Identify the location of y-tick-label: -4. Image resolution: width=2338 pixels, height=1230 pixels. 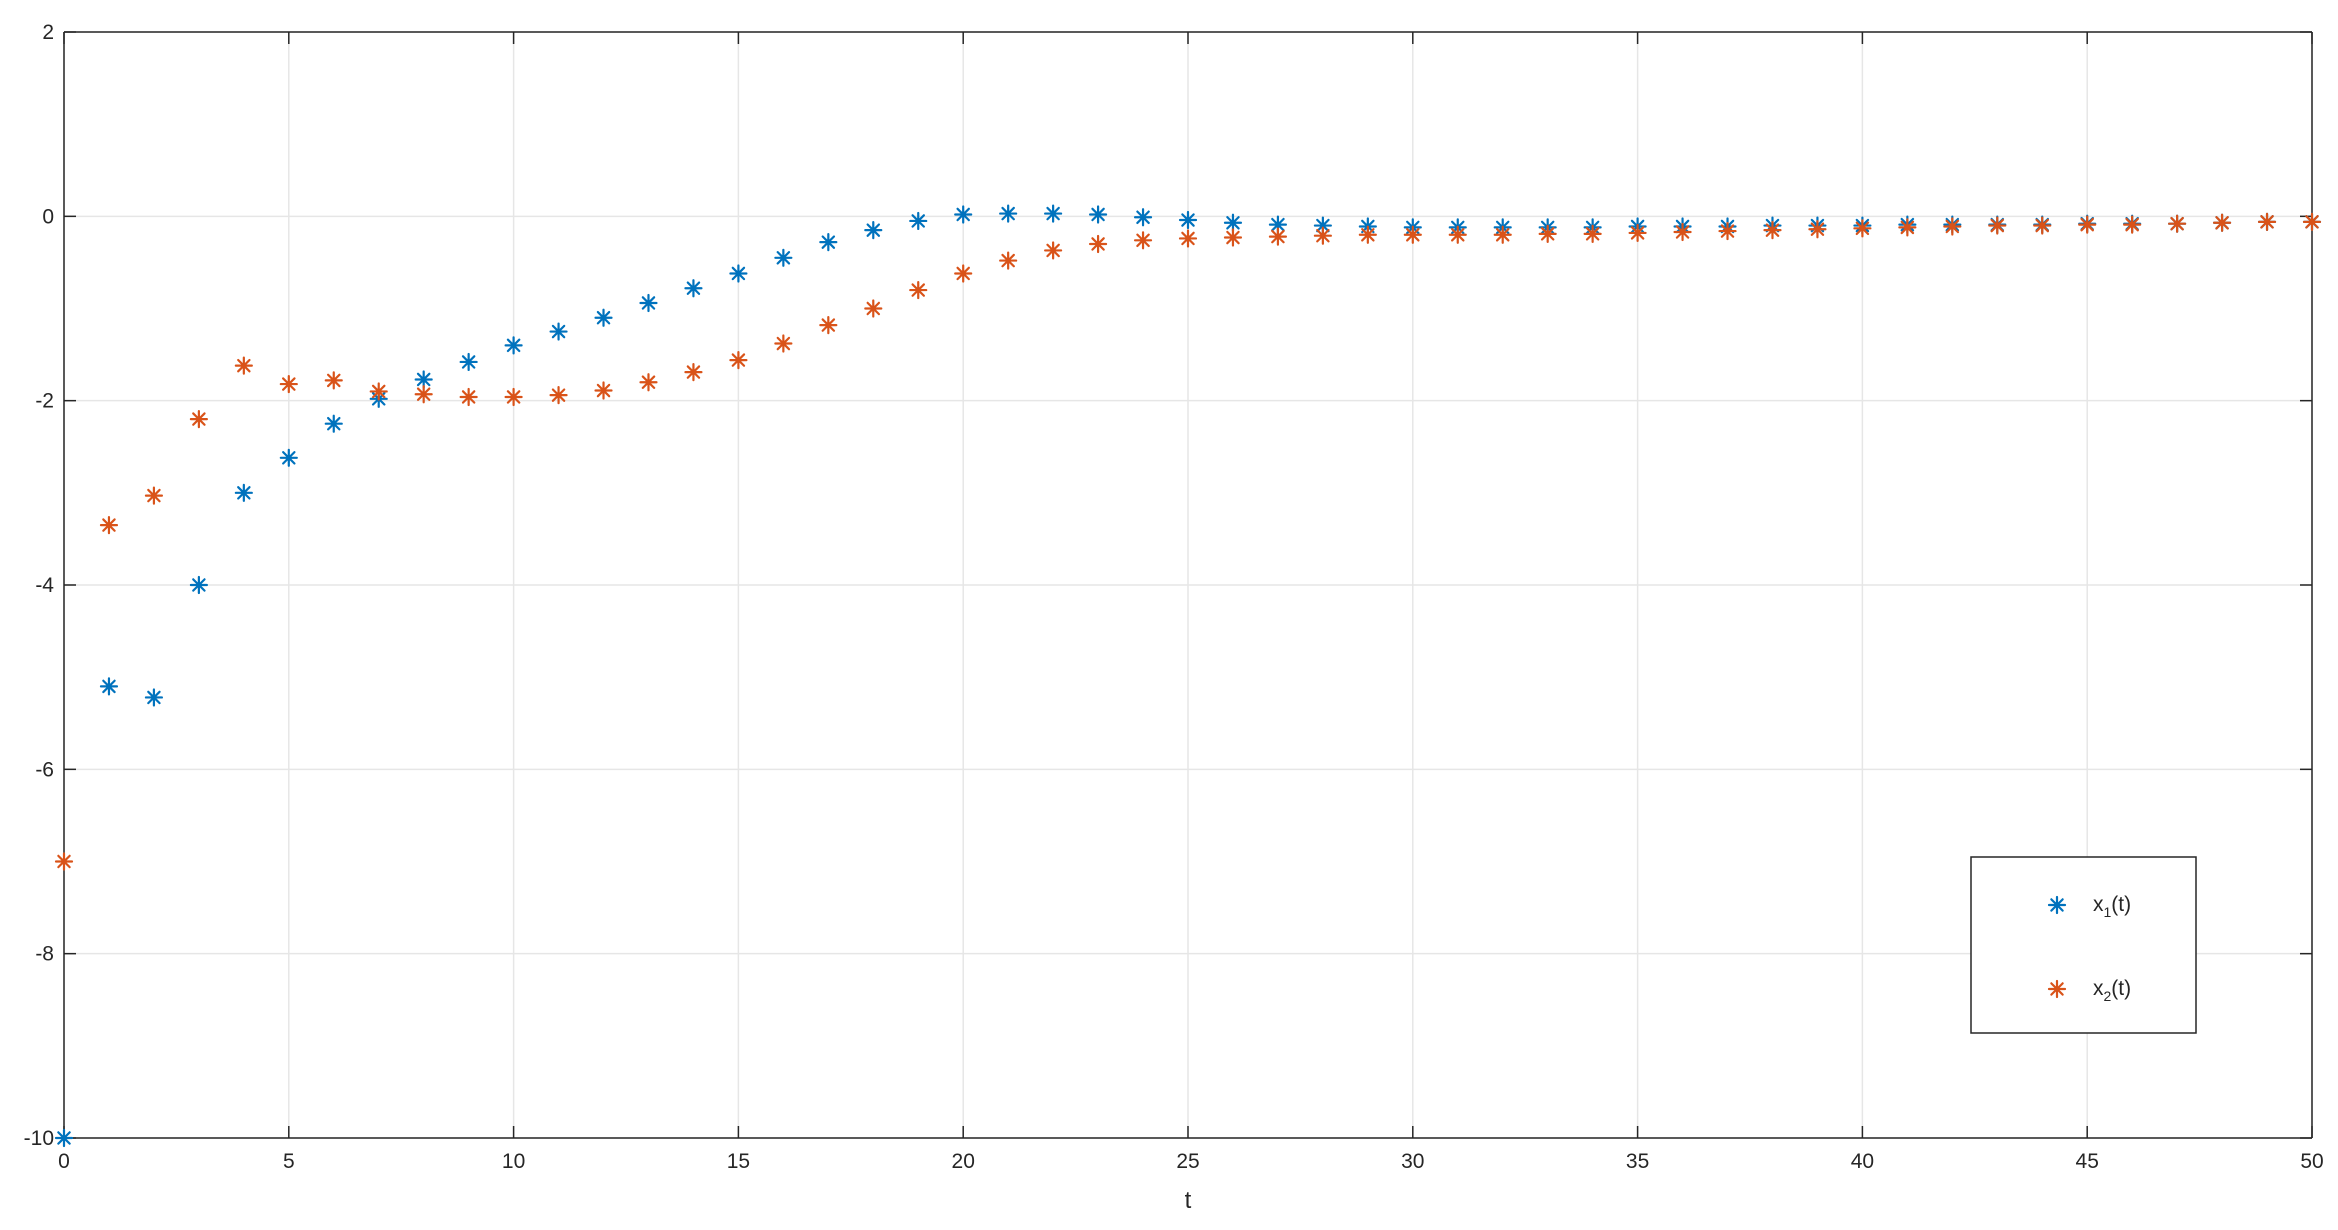
(44, 585).